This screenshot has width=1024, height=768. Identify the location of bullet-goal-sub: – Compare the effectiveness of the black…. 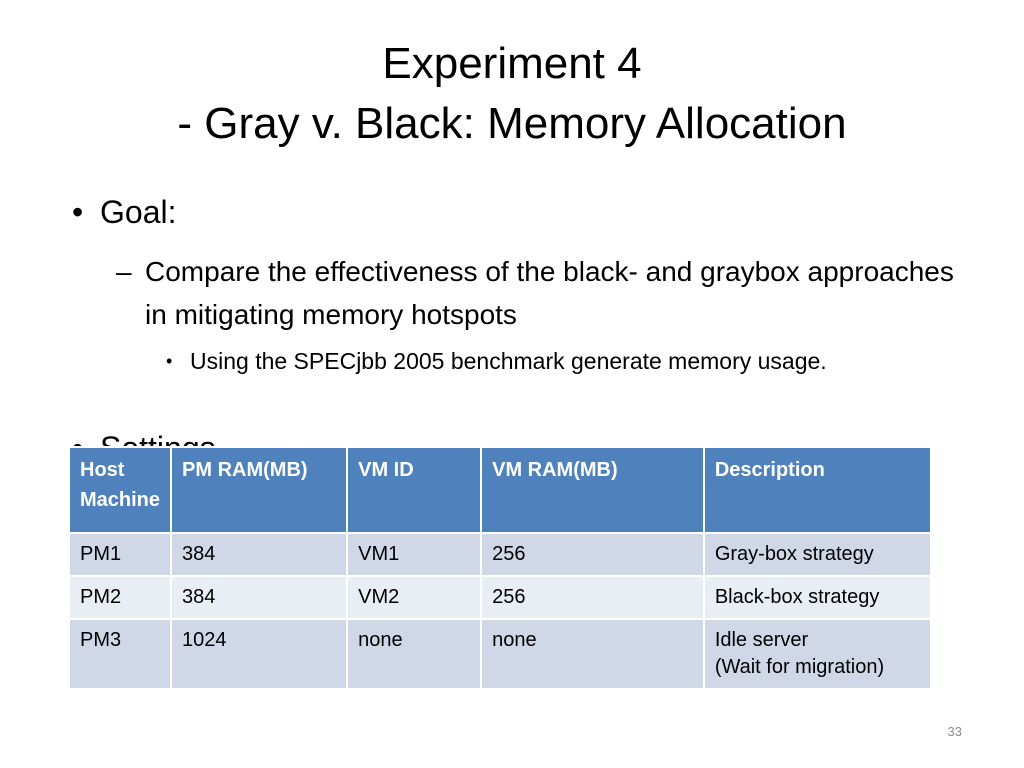
(536, 293).